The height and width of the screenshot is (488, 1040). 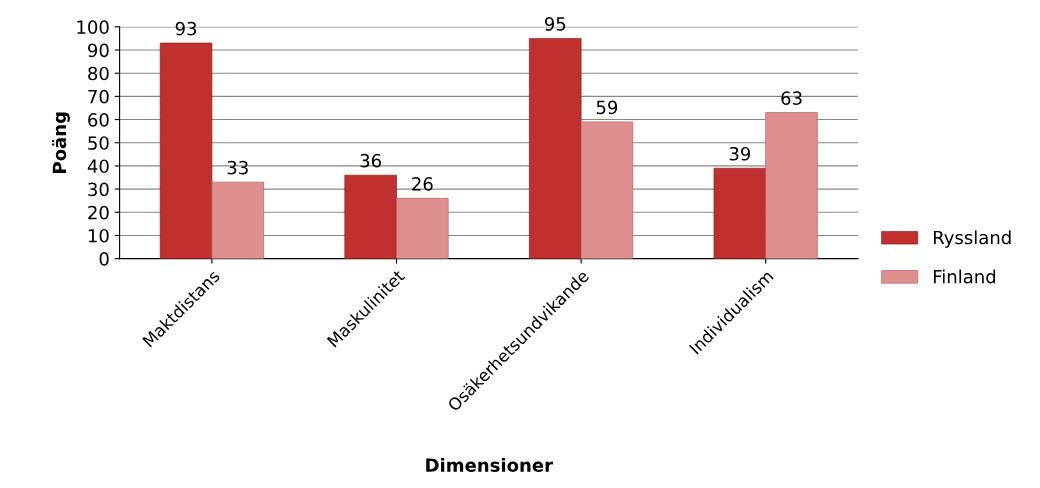 I want to click on data-label: 95, so click(x=555, y=24).